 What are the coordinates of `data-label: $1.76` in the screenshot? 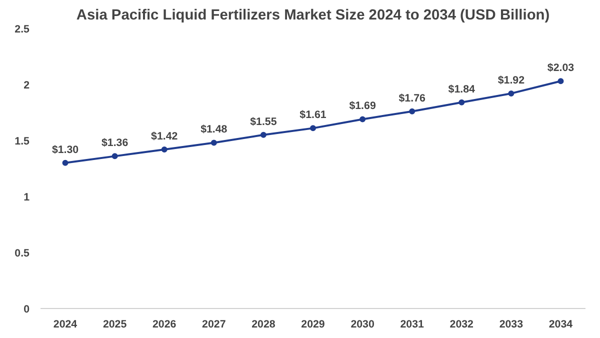 It's located at (412, 98).